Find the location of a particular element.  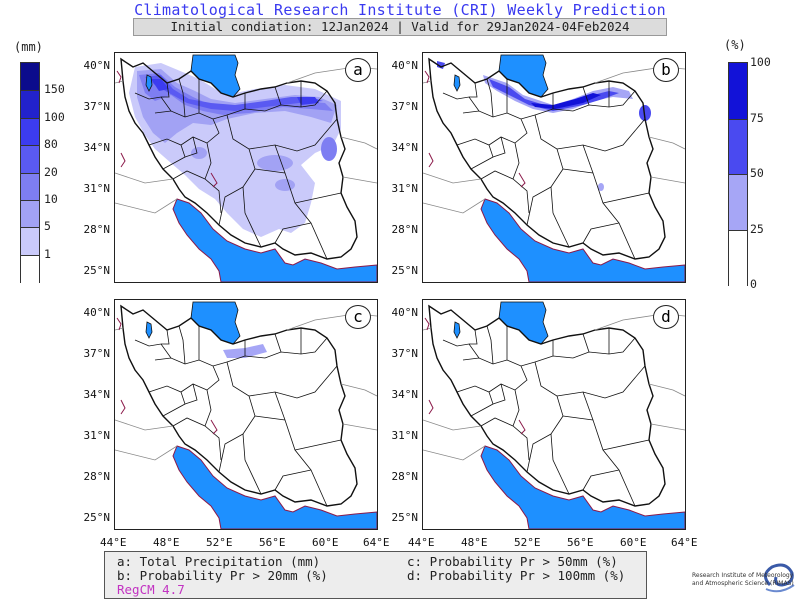

logo-swirl-icon is located at coordinates (779, 578).